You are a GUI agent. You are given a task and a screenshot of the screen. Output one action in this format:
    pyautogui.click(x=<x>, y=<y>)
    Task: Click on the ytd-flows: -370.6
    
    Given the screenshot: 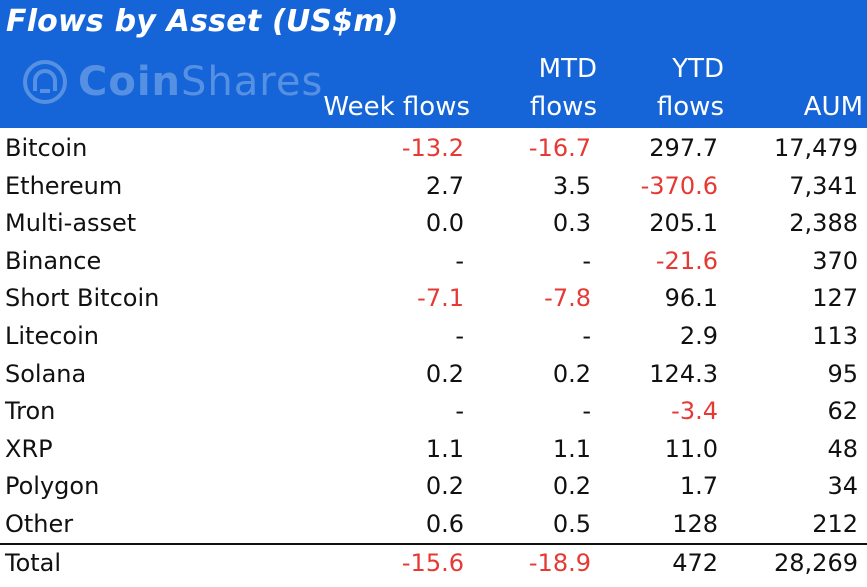 What is the action you would take?
    pyautogui.click(x=679, y=185)
    